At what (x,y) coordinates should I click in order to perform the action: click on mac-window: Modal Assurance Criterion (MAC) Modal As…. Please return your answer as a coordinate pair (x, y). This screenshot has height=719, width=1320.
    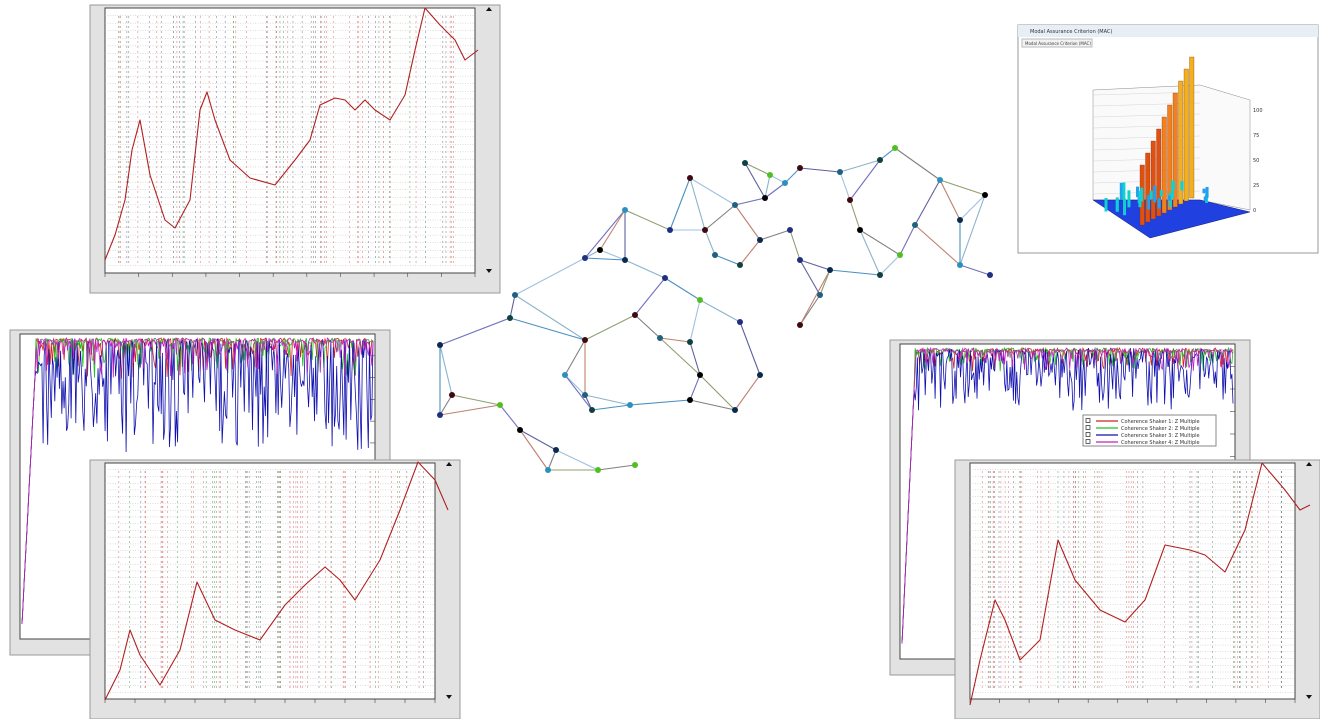
    Looking at the image, I should click on (1168, 139).